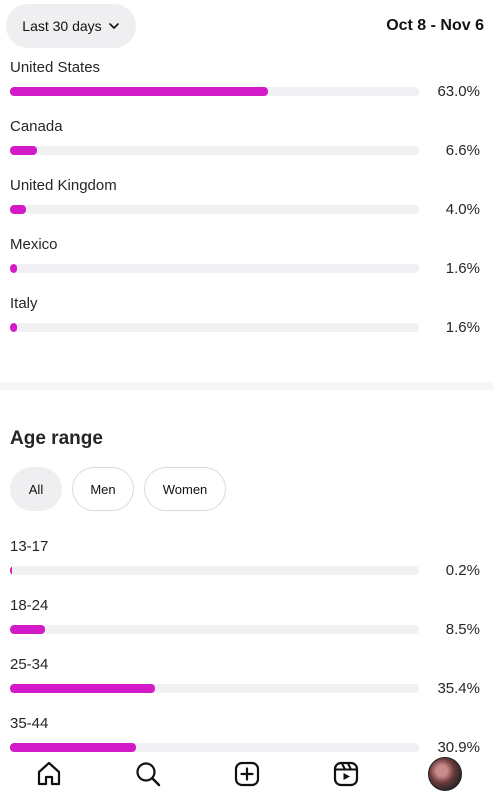  I want to click on age-range-title: Age range, so click(56, 438).